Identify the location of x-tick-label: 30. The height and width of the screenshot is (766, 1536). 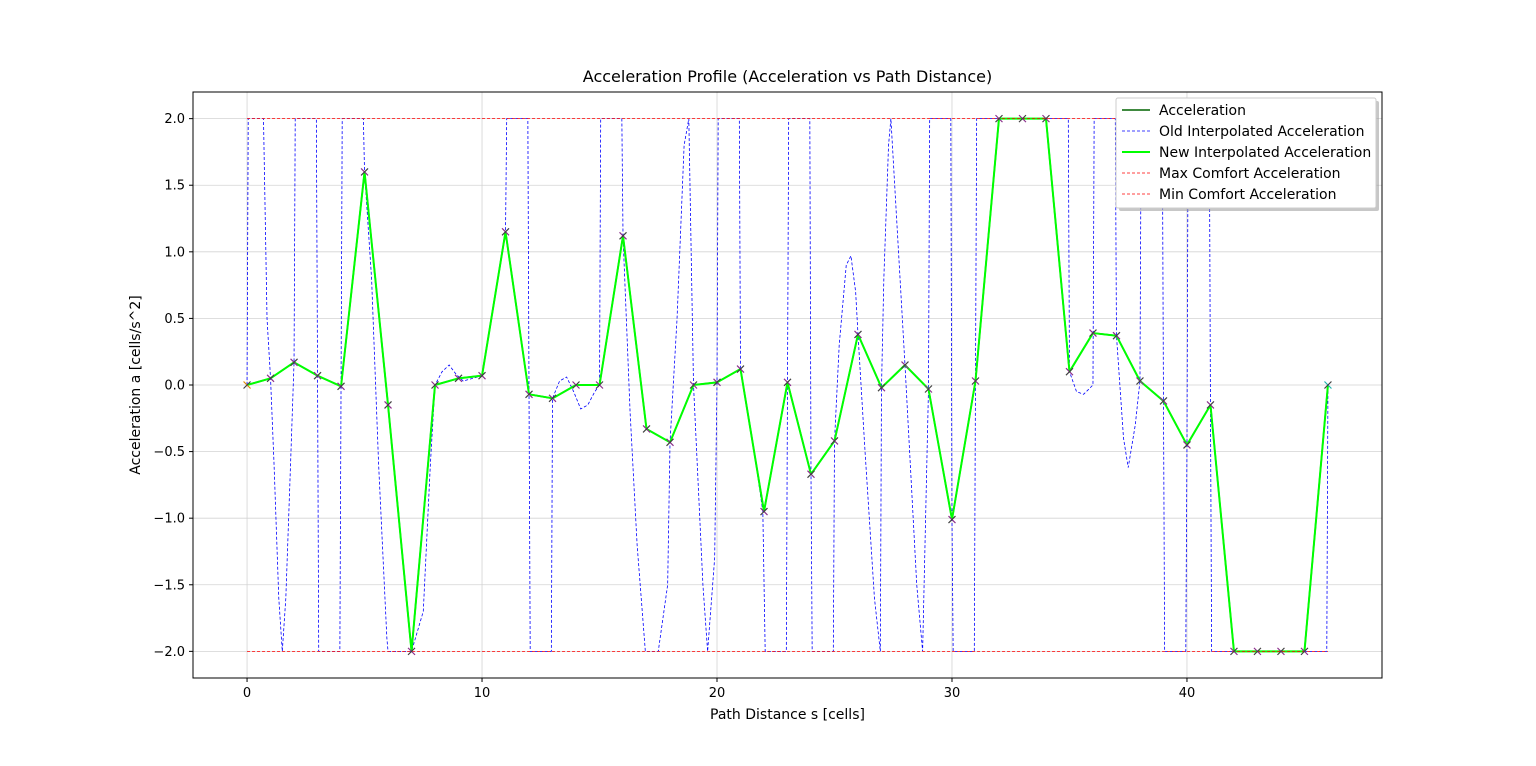
(952, 693).